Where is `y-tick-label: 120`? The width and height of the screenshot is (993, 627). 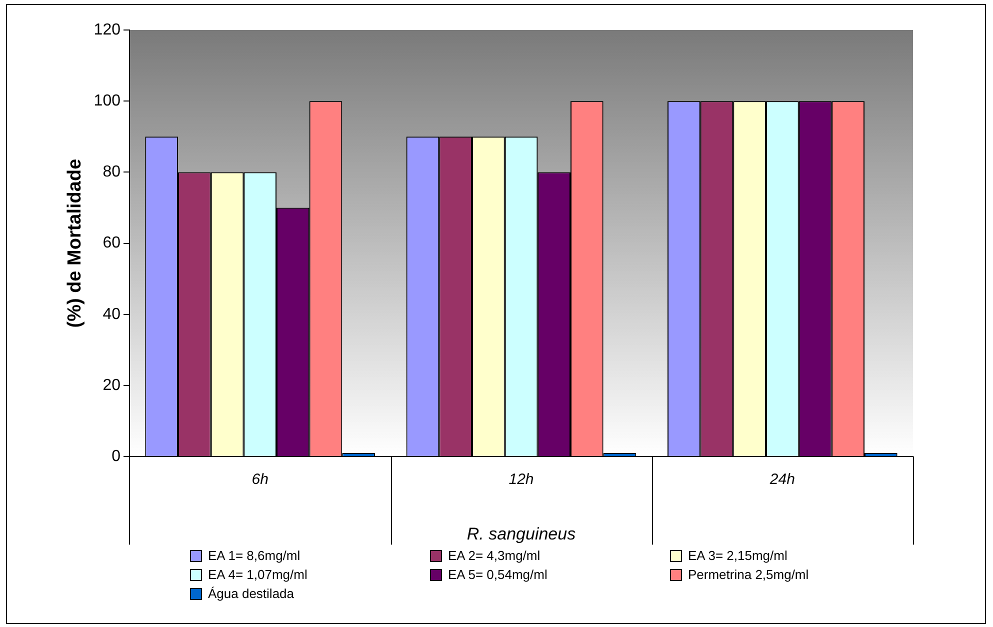
y-tick-label: 120 is located at coordinates (107, 29).